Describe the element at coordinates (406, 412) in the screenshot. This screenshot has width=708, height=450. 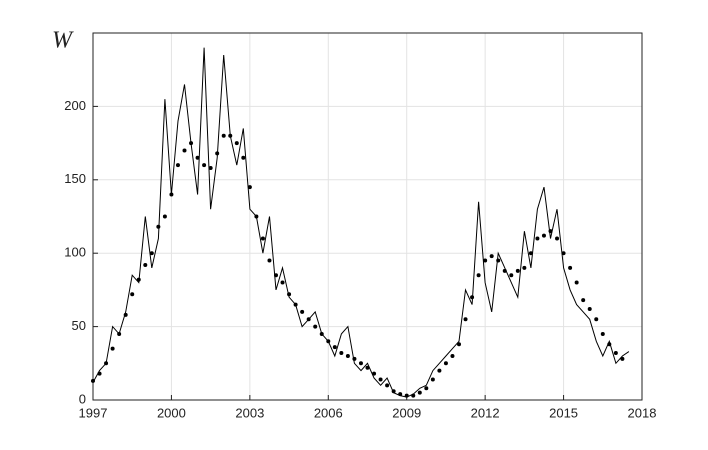
I see `x-tick-label: 2009` at that location.